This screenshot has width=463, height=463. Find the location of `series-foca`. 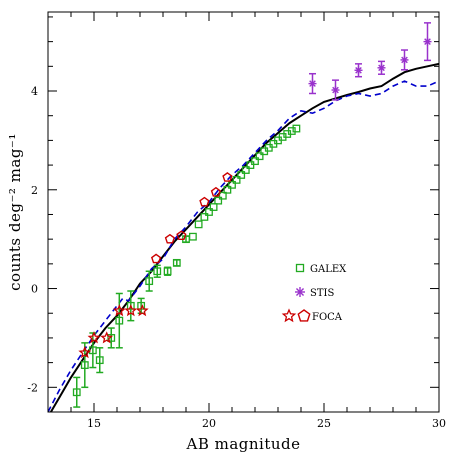

series-foca is located at coordinates (155, 265).